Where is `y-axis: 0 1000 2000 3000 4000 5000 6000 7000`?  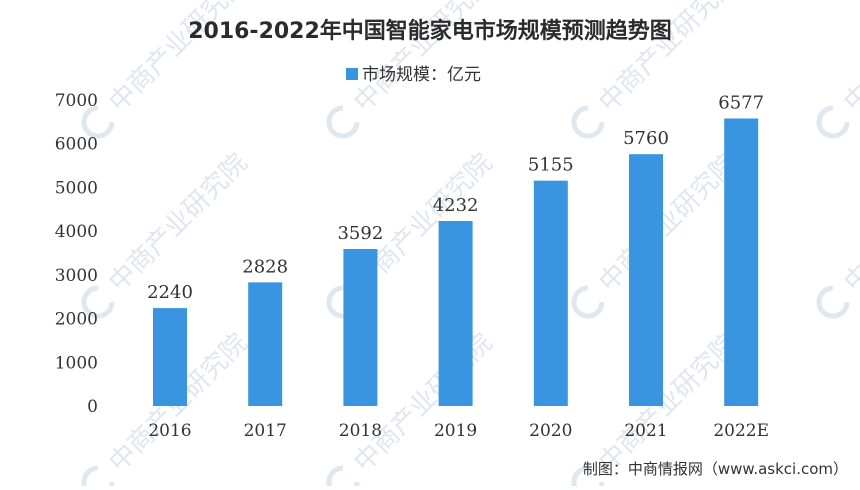
y-axis: 0 1000 2000 3000 4000 5000 6000 7000 is located at coordinates (76, 254).